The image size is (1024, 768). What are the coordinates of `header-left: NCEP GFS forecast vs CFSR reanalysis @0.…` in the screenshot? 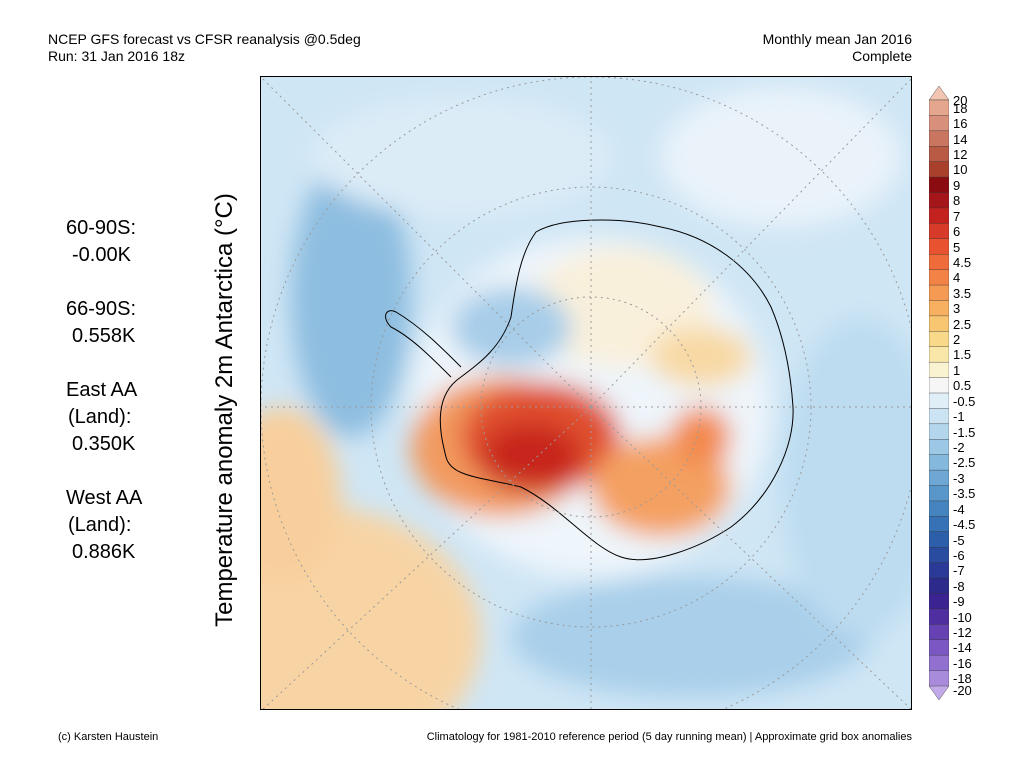 It's located at (204, 48).